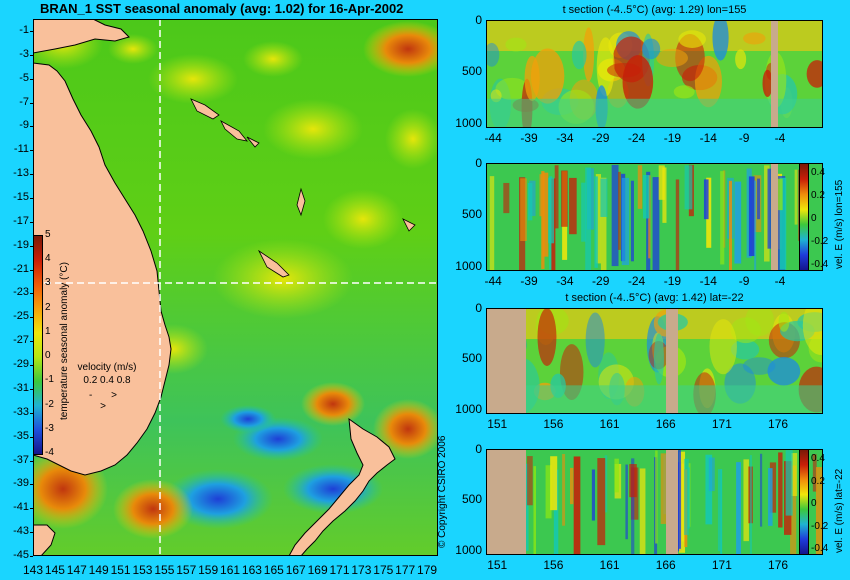  What do you see at coordinates (273, 570) in the screenshot?
I see `main-x-tick: 165` at bounding box center [273, 570].